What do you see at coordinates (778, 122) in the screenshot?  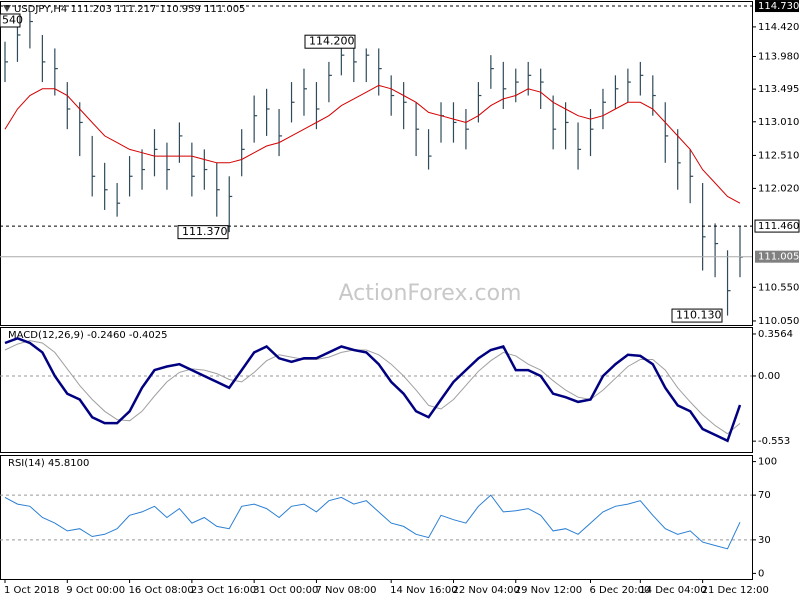 I see `y-tick-label: 113.010` at bounding box center [778, 122].